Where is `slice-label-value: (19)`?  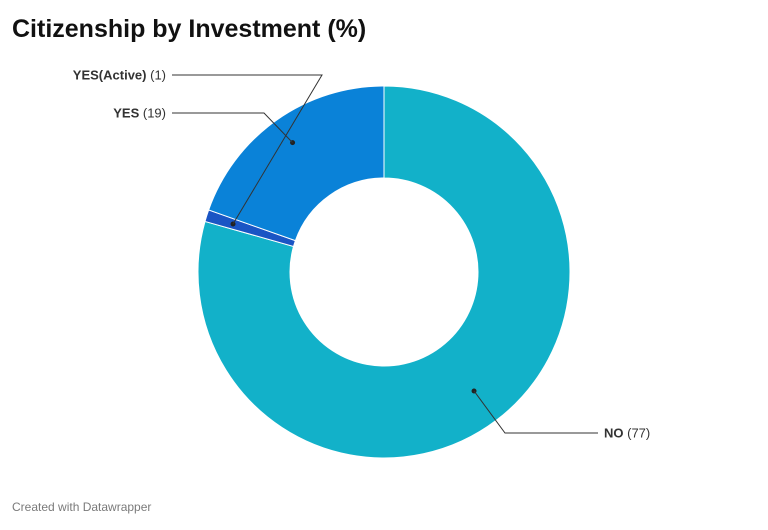 slice-label-value: (19) is located at coordinates (152, 113).